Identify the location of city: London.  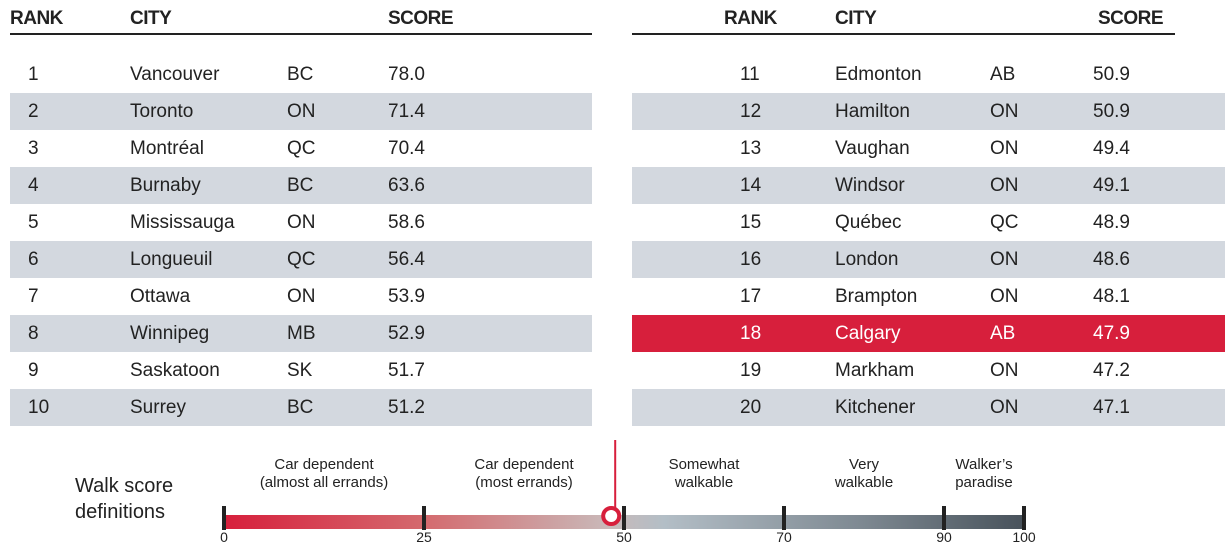
(867, 259).